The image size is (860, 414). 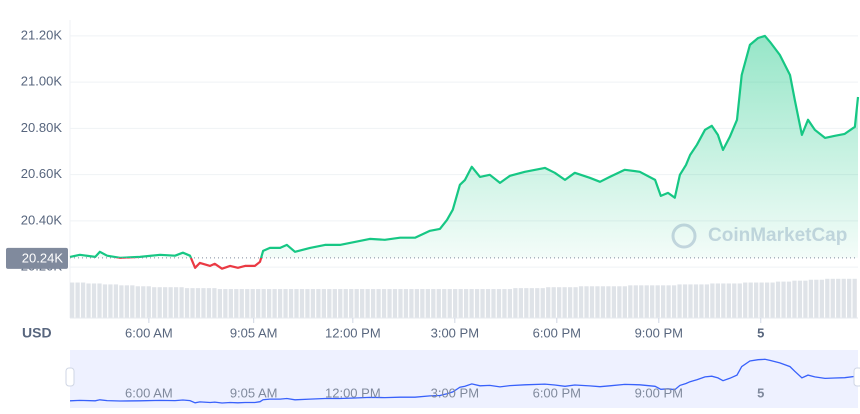 I want to click on x-tick-label: 5, so click(x=760, y=332).